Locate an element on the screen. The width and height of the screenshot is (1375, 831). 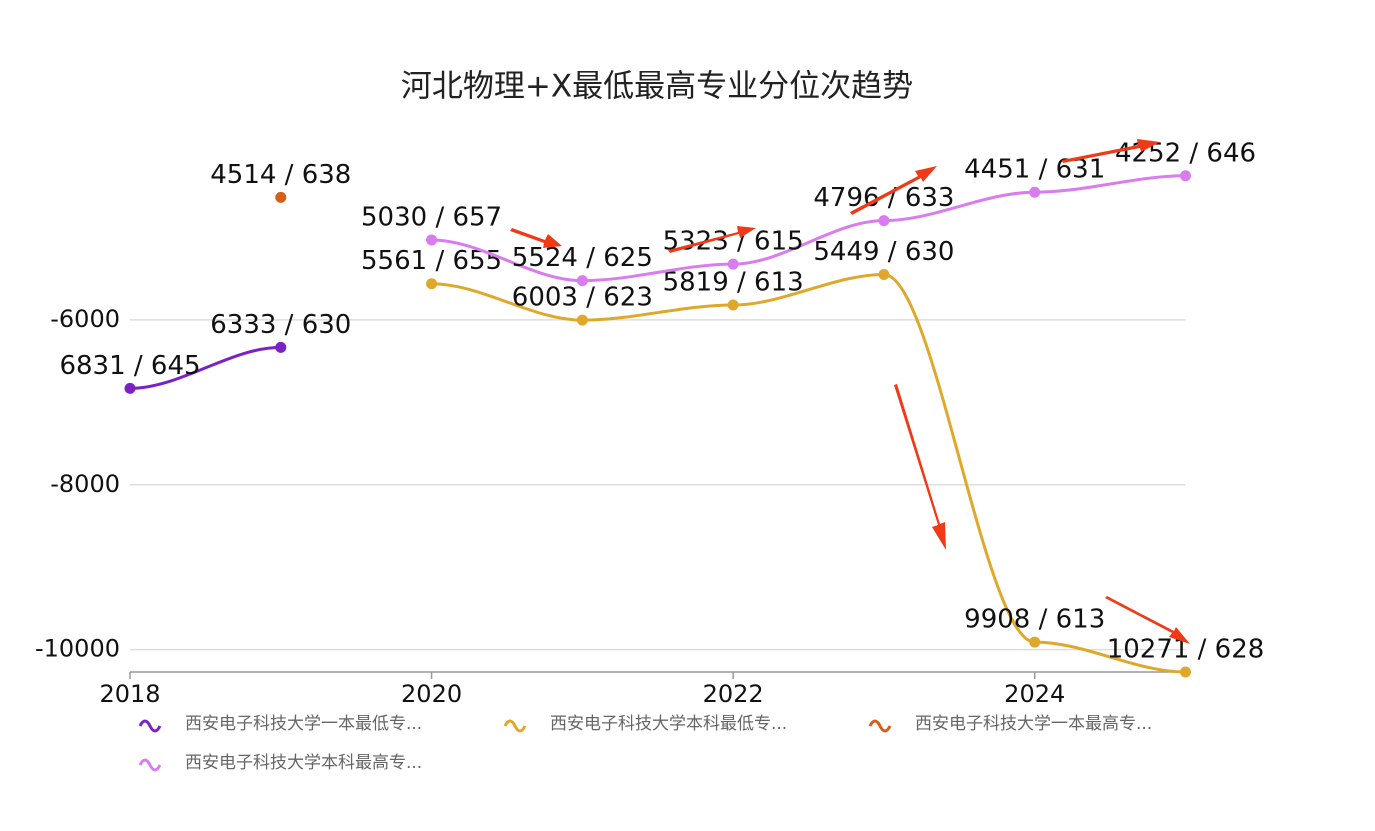
x-tick-label: 2024 is located at coordinates (1034, 694).